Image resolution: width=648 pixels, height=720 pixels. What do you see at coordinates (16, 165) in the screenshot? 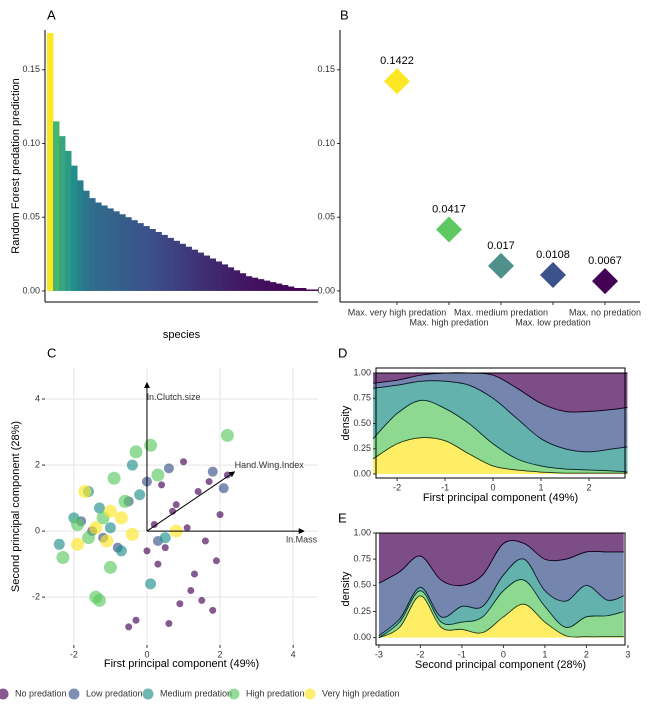
I see `y-axis-title: Random Forest predation prediction` at bounding box center [16, 165].